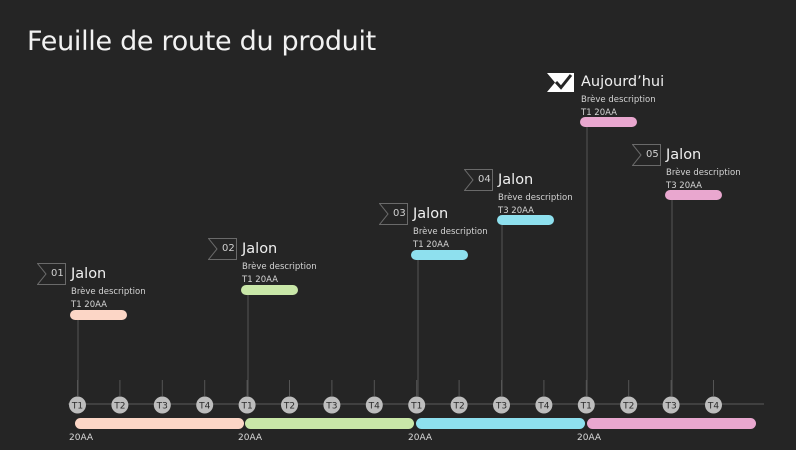 The image size is (796, 450). I want to click on milestone-number: 04, so click(484, 179).